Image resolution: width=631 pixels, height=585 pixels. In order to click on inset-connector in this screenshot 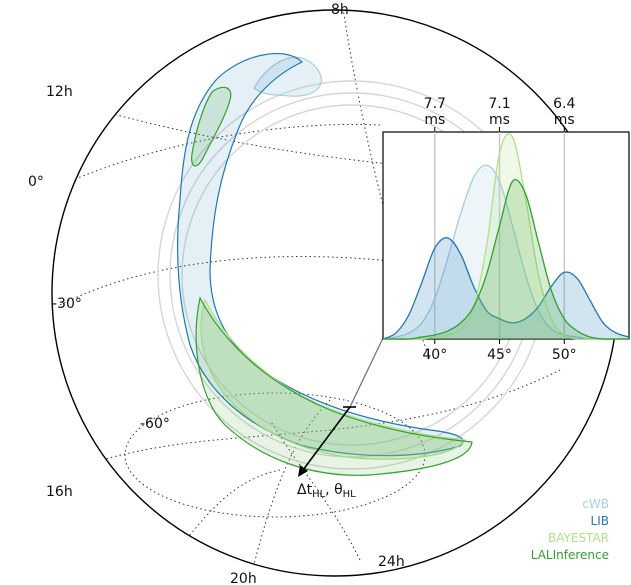, I will do `click(366, 372)`.